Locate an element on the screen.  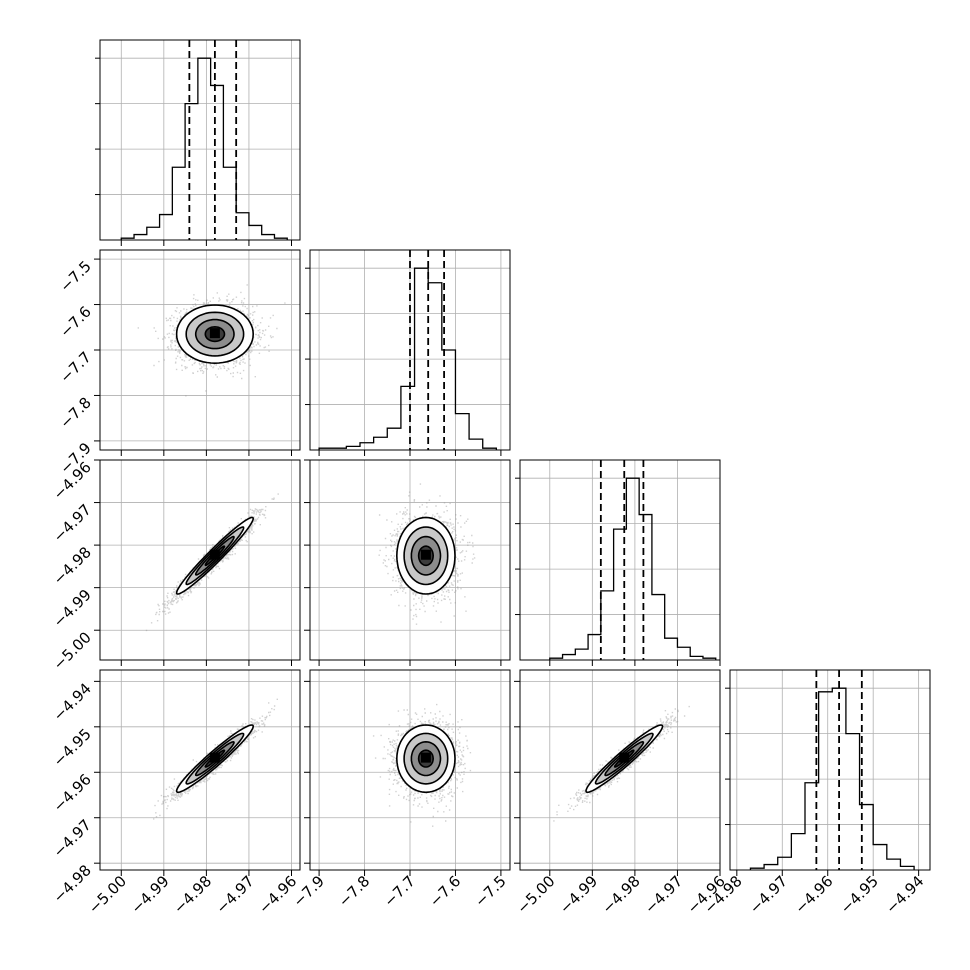
x-tick-label: −7.8 is located at coordinates (354, 891).